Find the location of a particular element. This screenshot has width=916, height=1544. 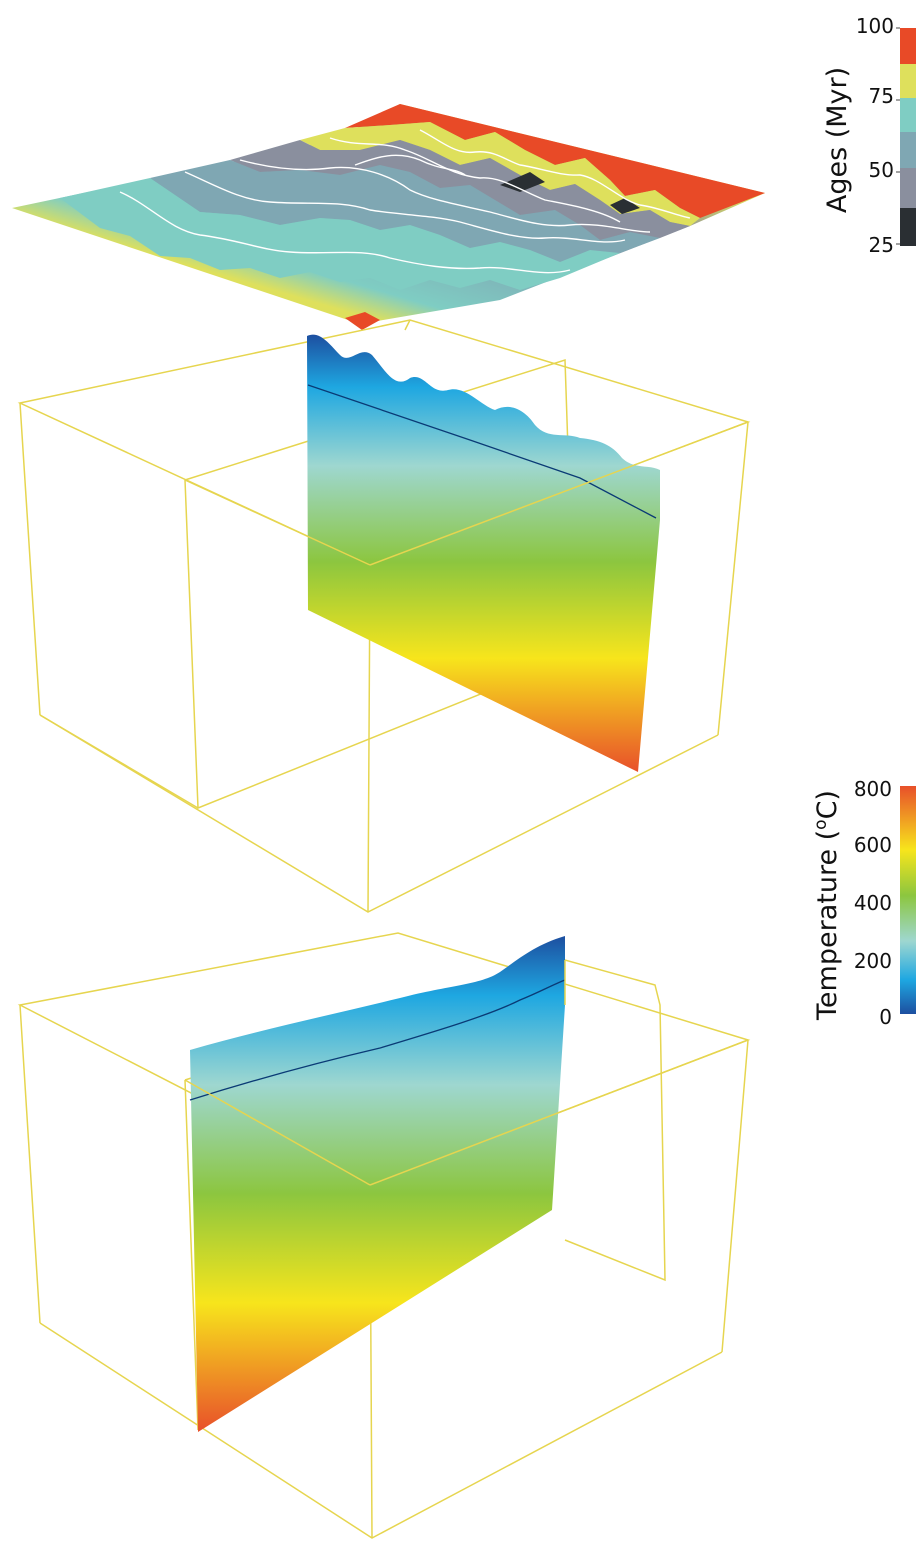

age-zone-grey is located at coordinates (460, 190).